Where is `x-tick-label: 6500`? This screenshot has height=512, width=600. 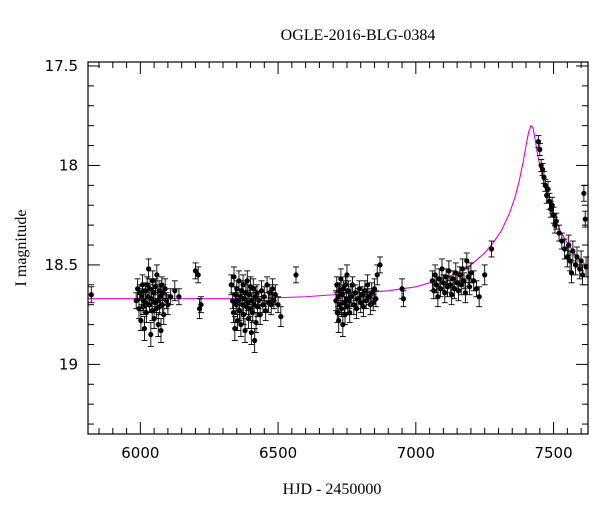 x-tick-label: 6500 is located at coordinates (278, 453).